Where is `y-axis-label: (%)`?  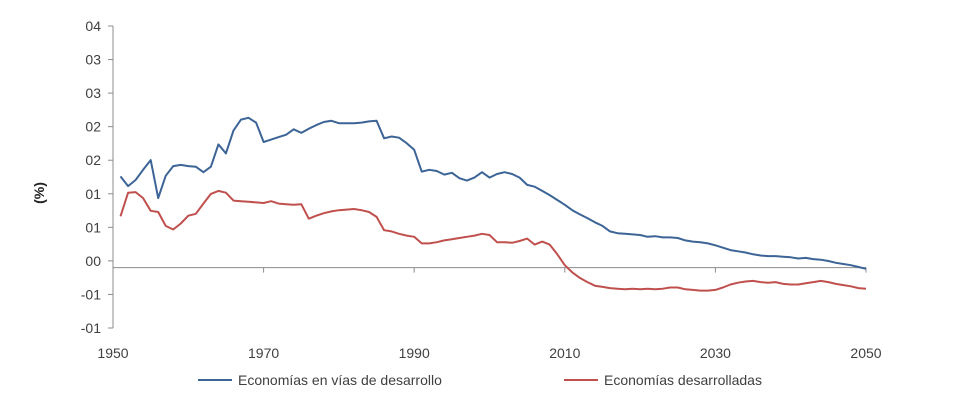 y-axis-label: (%) is located at coordinates (39, 193).